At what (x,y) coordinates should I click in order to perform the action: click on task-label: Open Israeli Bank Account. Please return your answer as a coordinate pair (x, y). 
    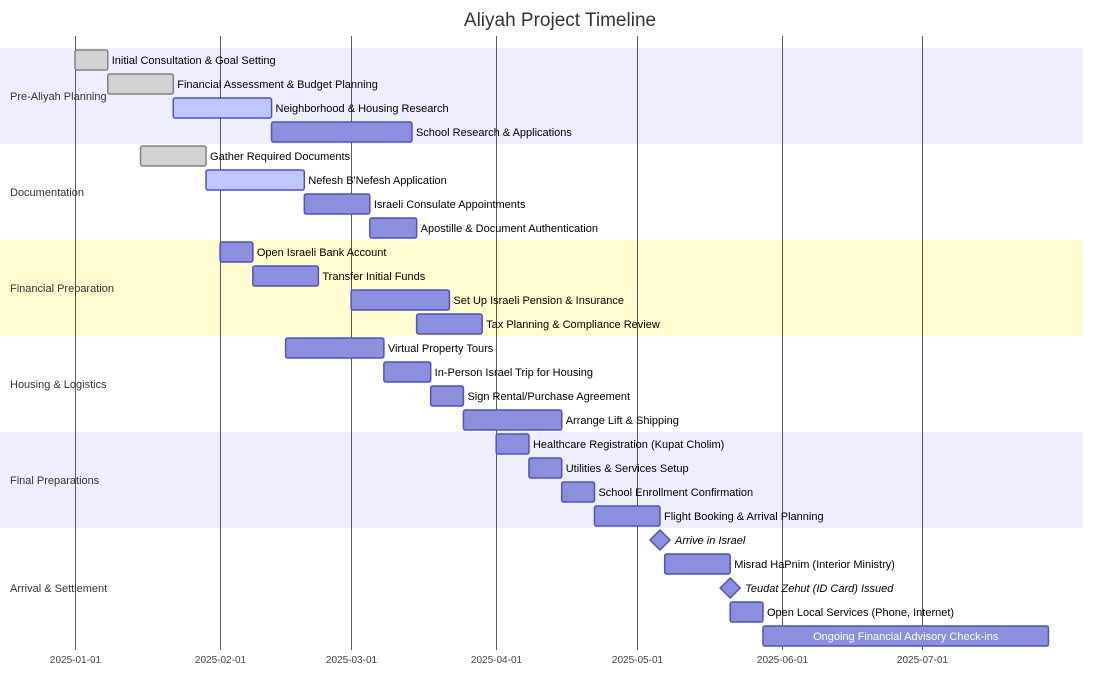
    Looking at the image, I should click on (322, 253).